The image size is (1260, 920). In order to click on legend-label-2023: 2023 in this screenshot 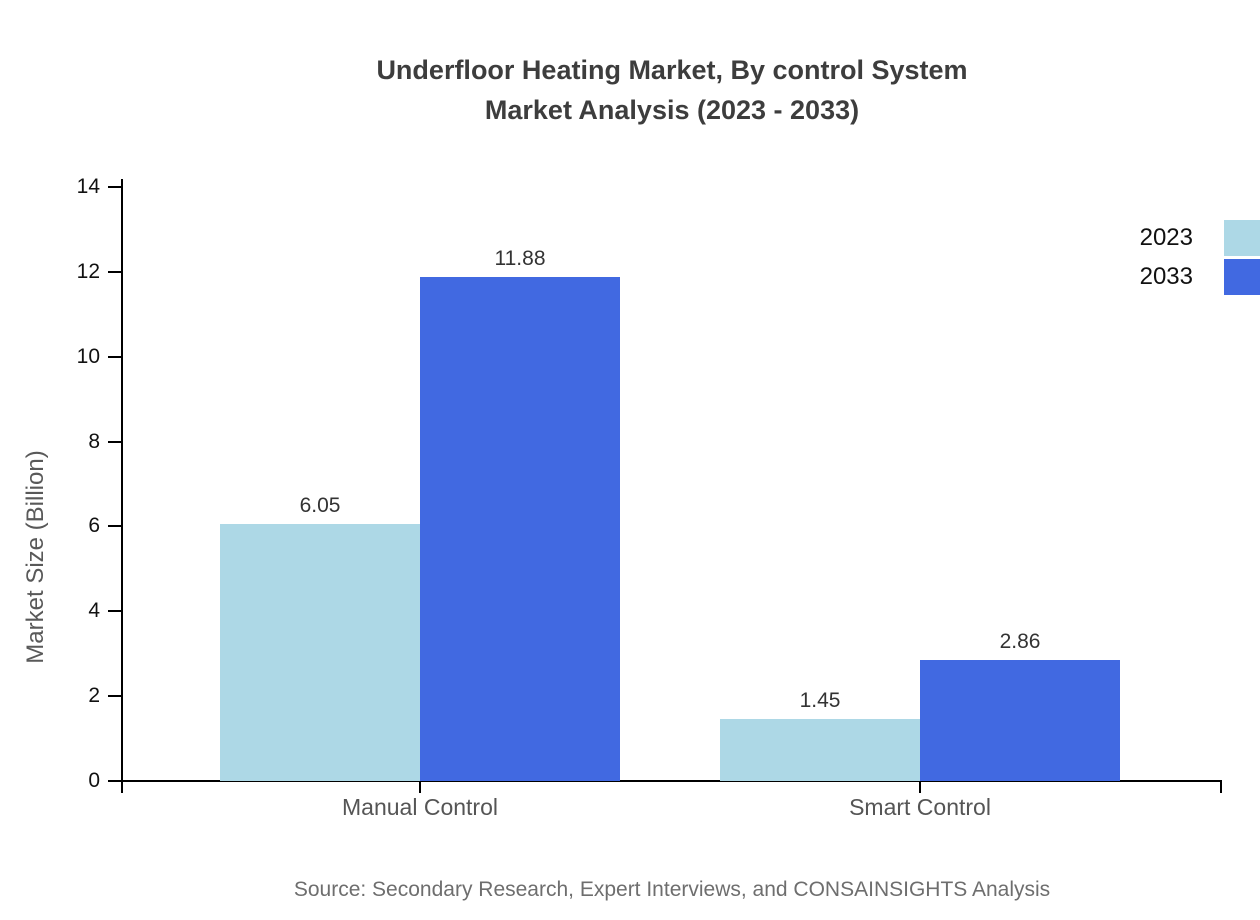, I will do `click(1166, 237)`.